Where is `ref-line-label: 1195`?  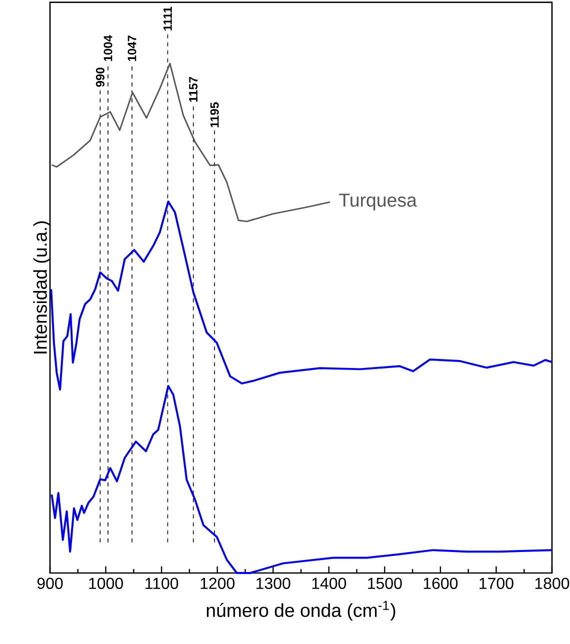
ref-line-label: 1195 is located at coordinates (214, 115).